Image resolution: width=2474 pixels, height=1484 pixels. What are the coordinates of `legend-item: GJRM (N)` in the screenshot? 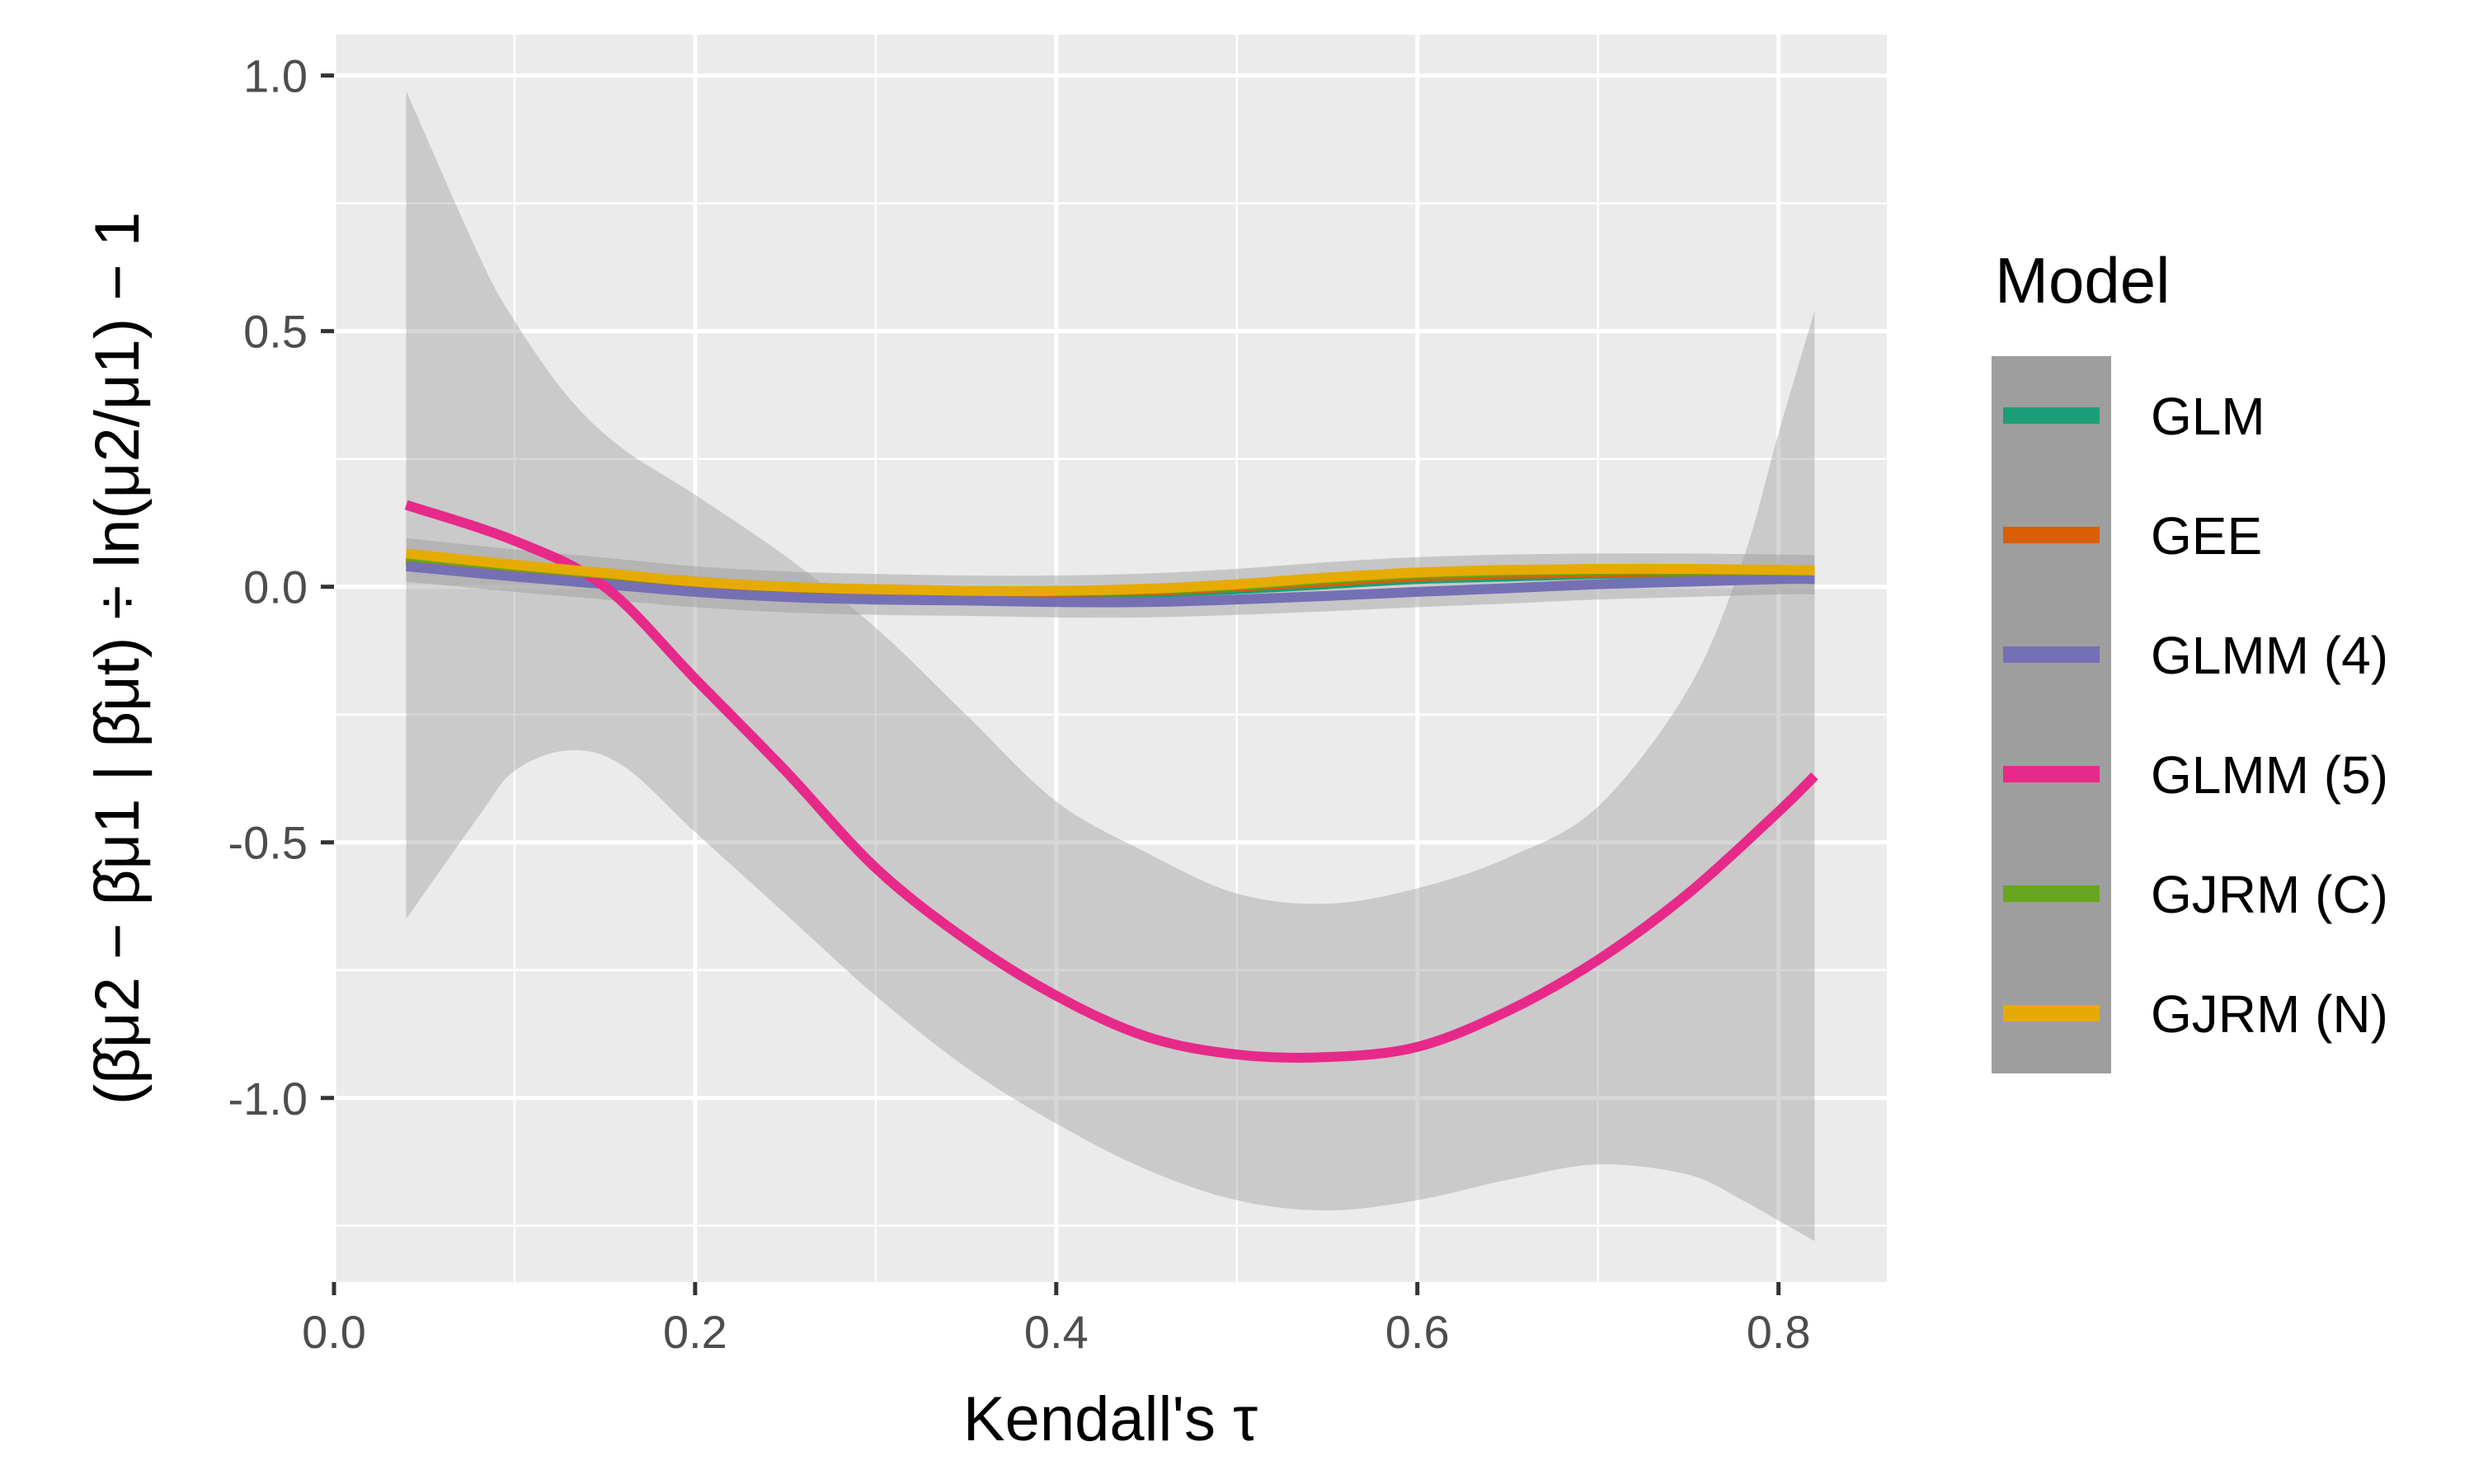 It's located at (2190, 1014).